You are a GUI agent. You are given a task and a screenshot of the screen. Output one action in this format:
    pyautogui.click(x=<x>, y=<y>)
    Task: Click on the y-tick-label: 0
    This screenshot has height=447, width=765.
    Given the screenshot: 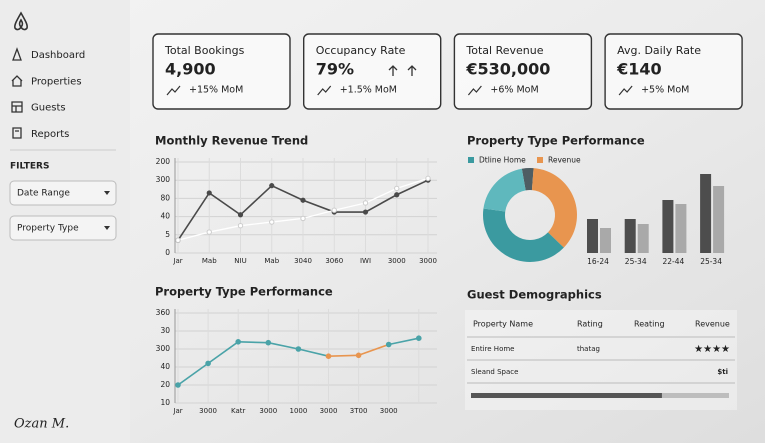 What is the action you would take?
    pyautogui.click(x=167, y=252)
    